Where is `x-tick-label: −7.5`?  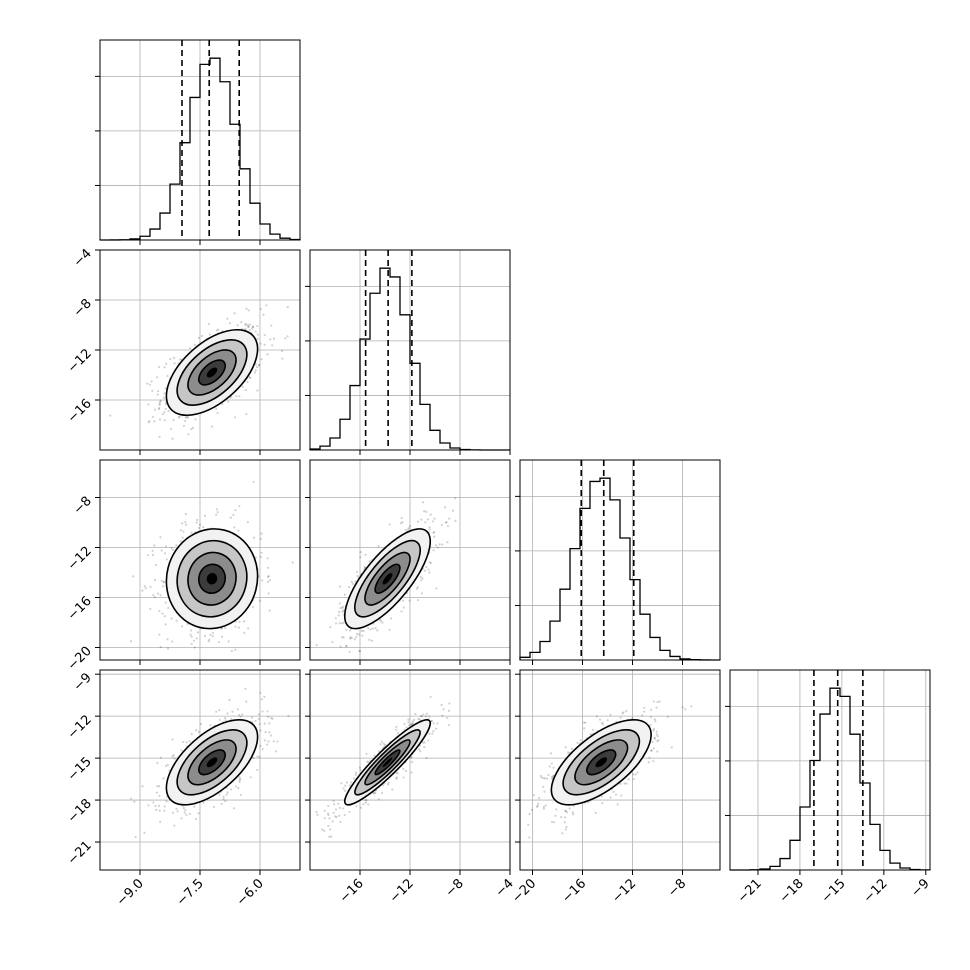
x-tick-label: −7.5 is located at coordinates (190, 892).